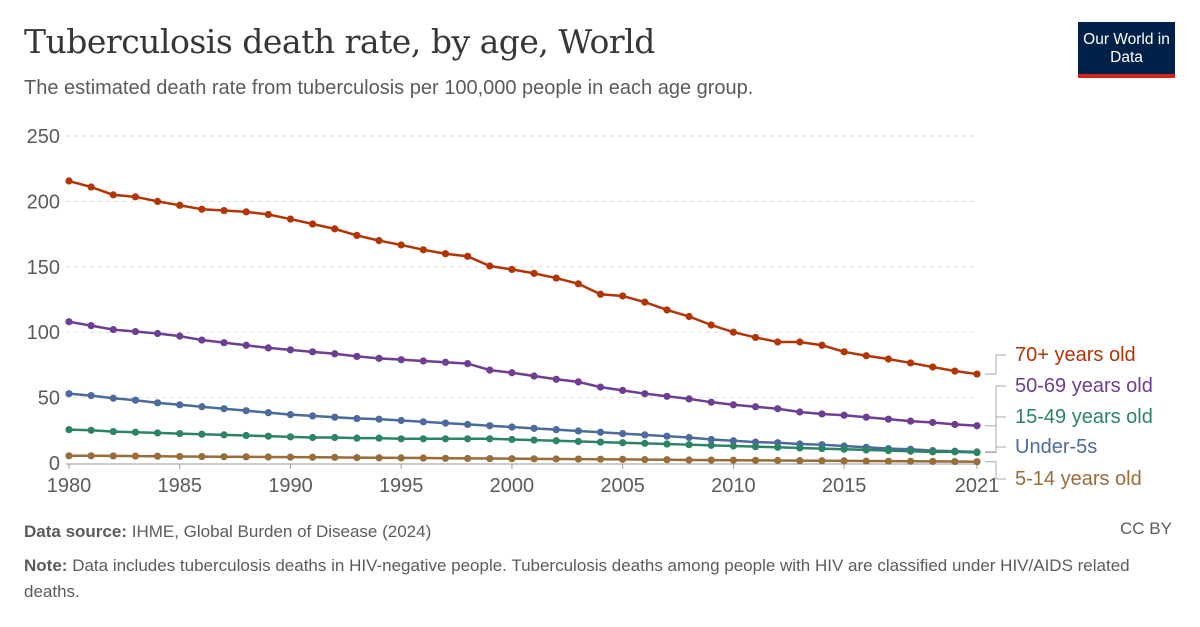  Describe the element at coordinates (512, 486) in the screenshot. I see `x-tick-label: 2000` at that location.